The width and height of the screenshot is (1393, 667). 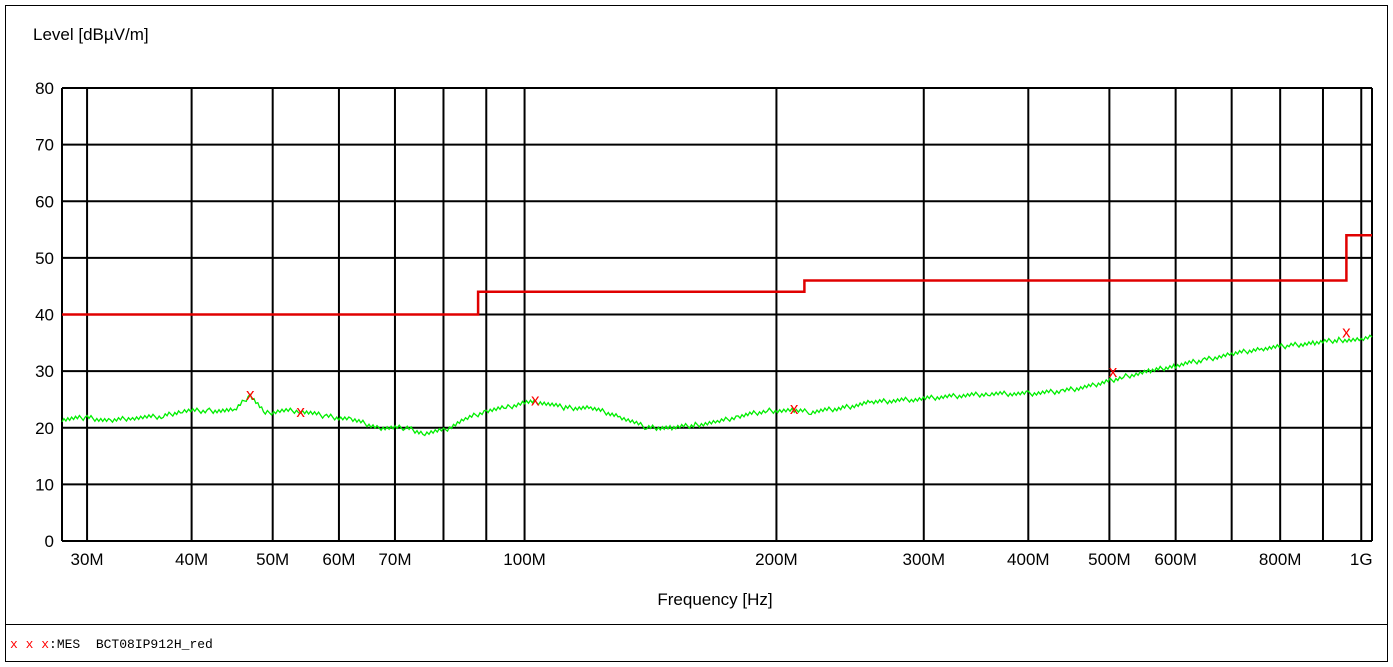 What do you see at coordinates (1113, 371) in the screenshot?
I see `measurement-marker-5: x` at bounding box center [1113, 371].